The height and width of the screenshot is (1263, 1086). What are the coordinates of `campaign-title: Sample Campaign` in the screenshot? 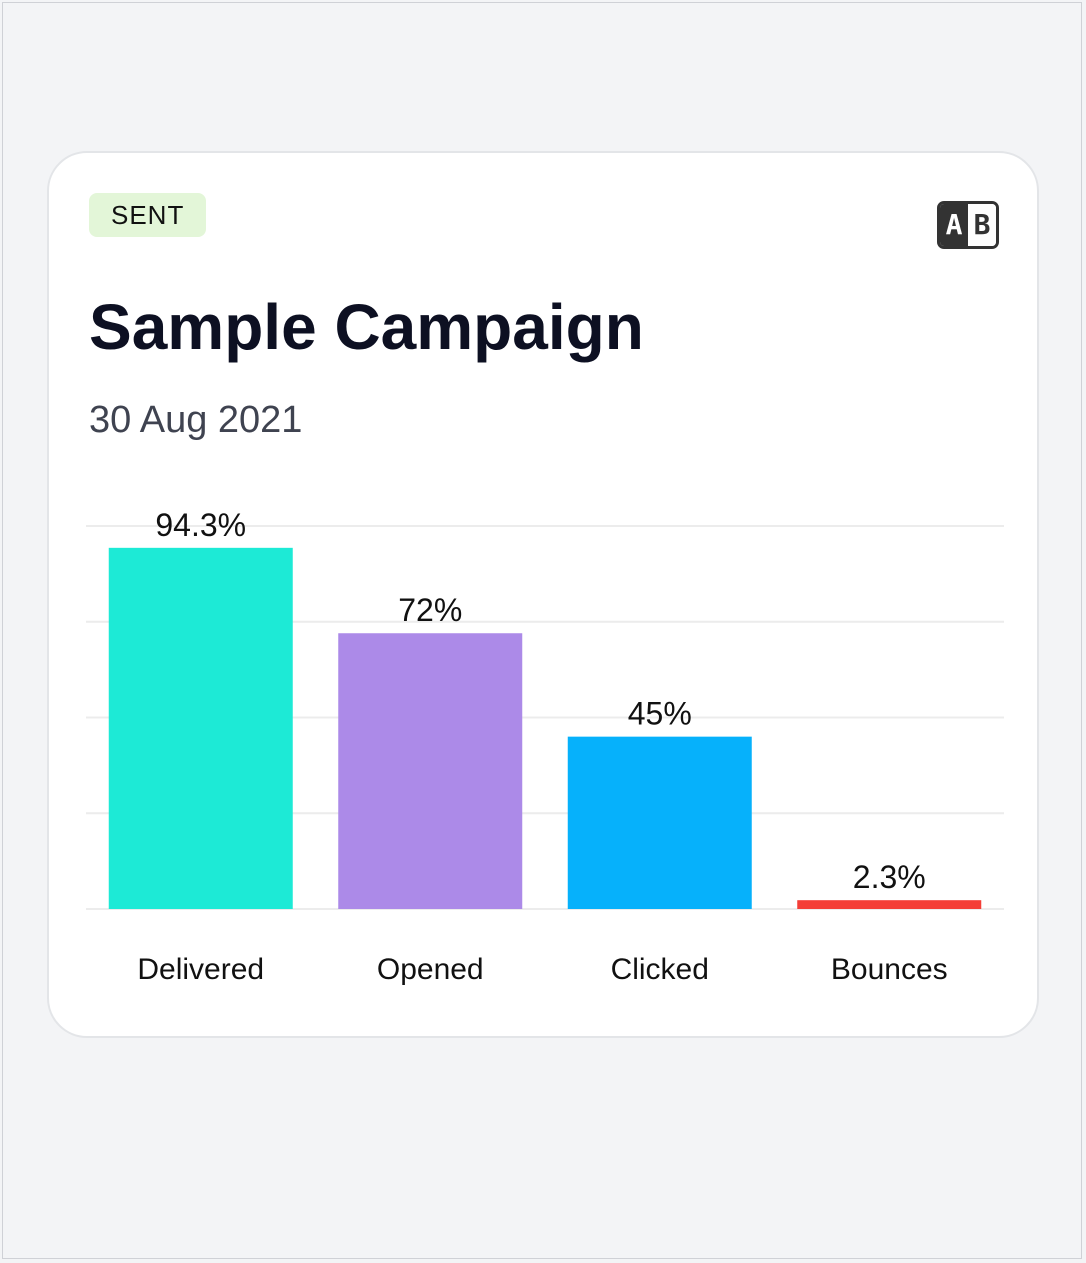 It's located at (366, 327).